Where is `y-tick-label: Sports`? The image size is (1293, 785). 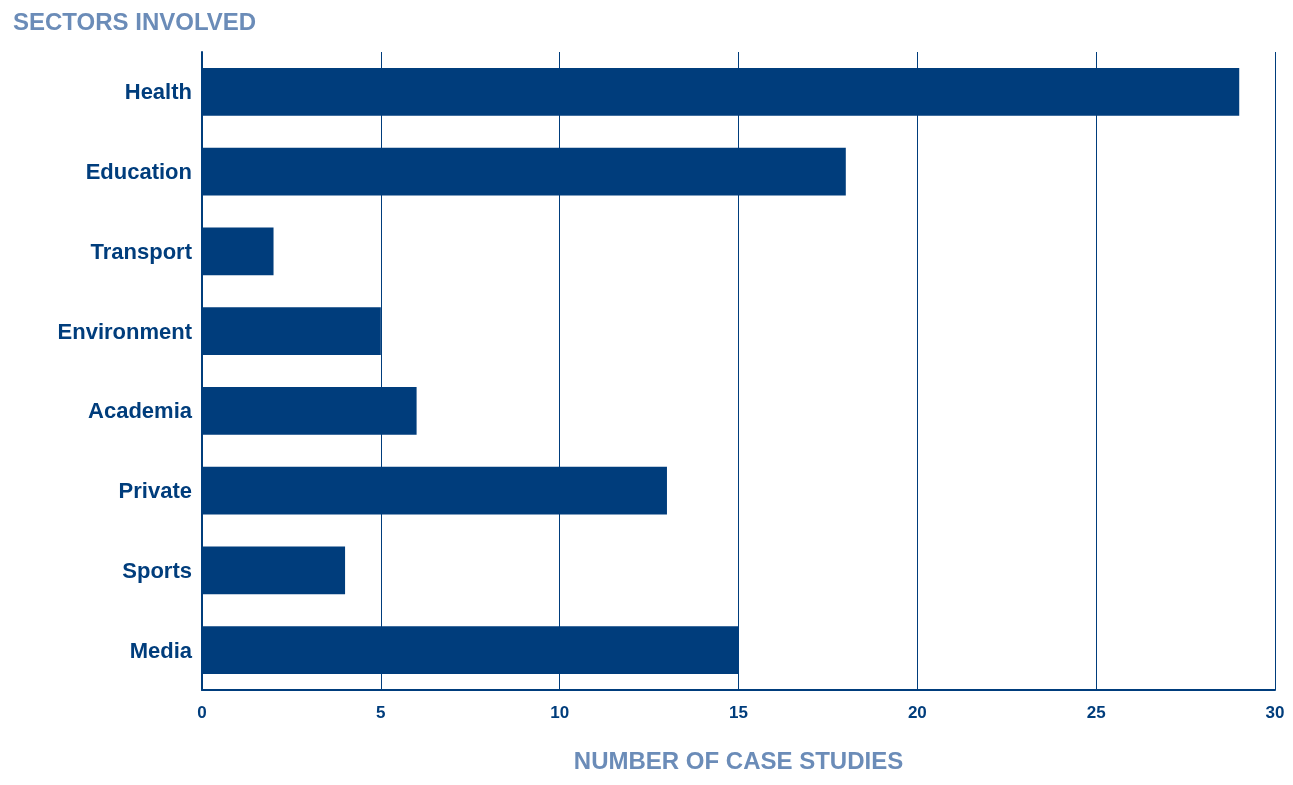
y-tick-label: Sports is located at coordinates (157, 570).